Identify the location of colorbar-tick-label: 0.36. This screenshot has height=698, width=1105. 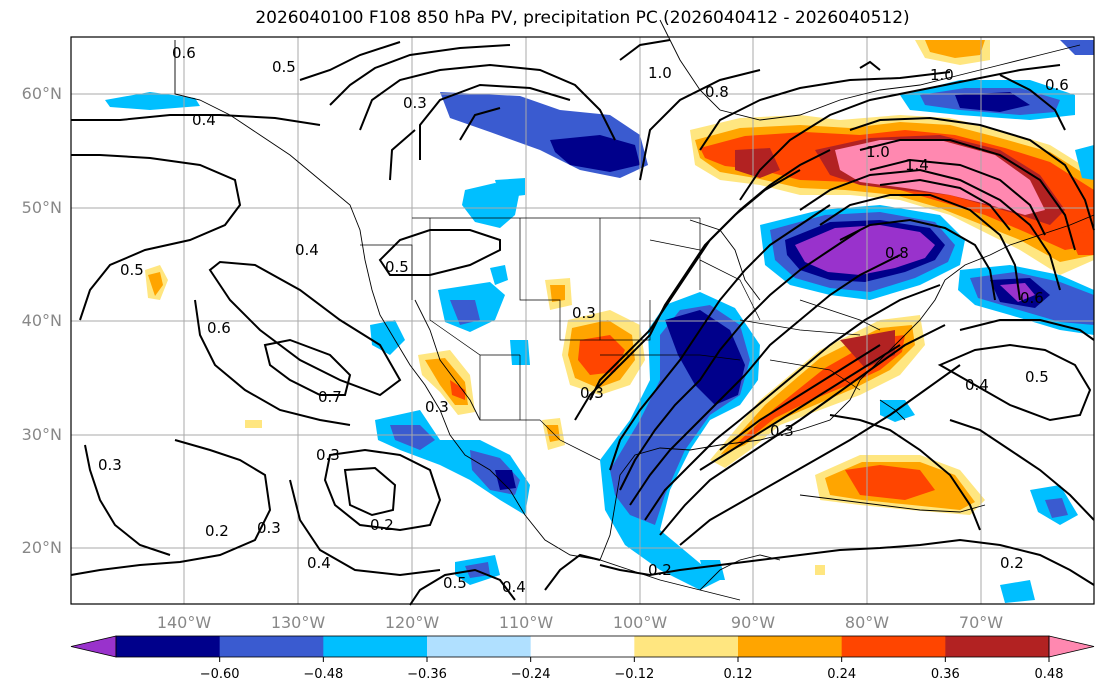
(945, 674).